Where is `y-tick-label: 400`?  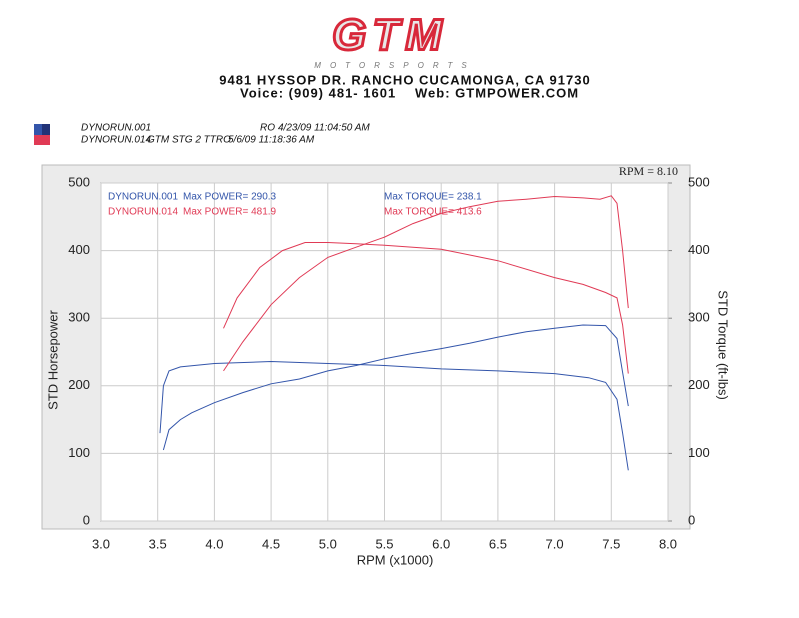
y-tick-label: 400 is located at coordinates (79, 249).